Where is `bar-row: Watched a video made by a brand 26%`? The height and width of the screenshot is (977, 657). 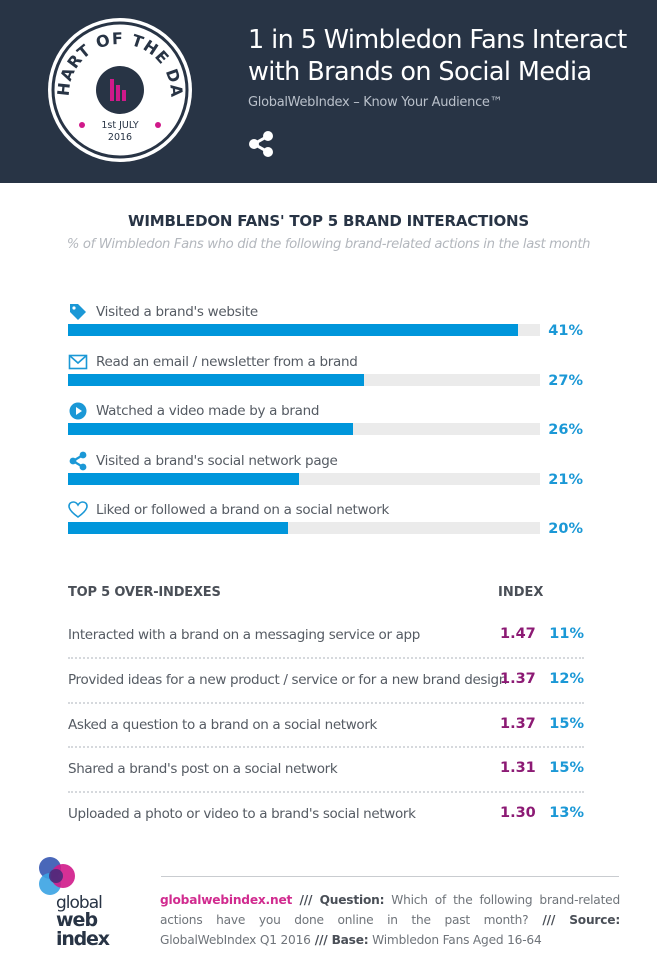 bar-row: Watched a video made by a brand 26% is located at coordinates (333, 426).